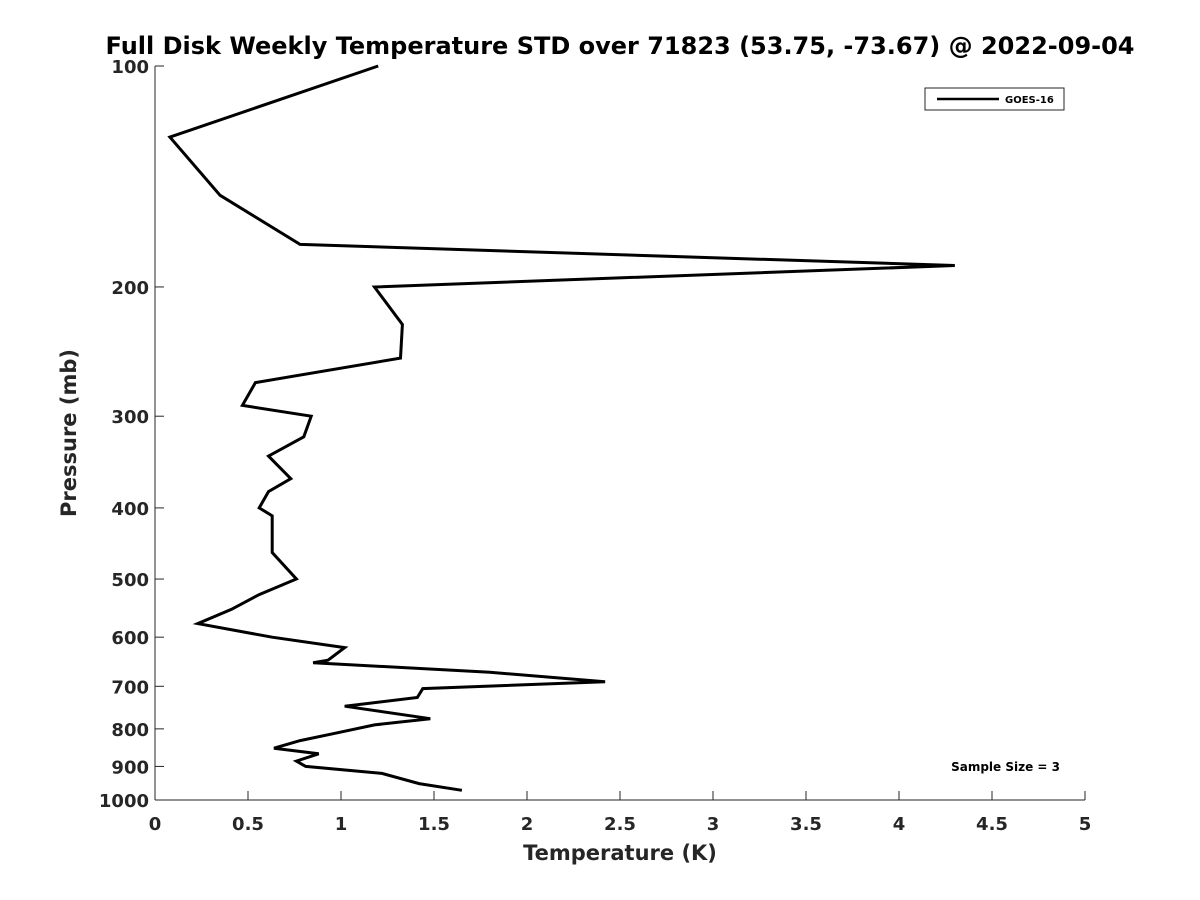  I want to click on y-tick-label: 300, so click(130, 417).